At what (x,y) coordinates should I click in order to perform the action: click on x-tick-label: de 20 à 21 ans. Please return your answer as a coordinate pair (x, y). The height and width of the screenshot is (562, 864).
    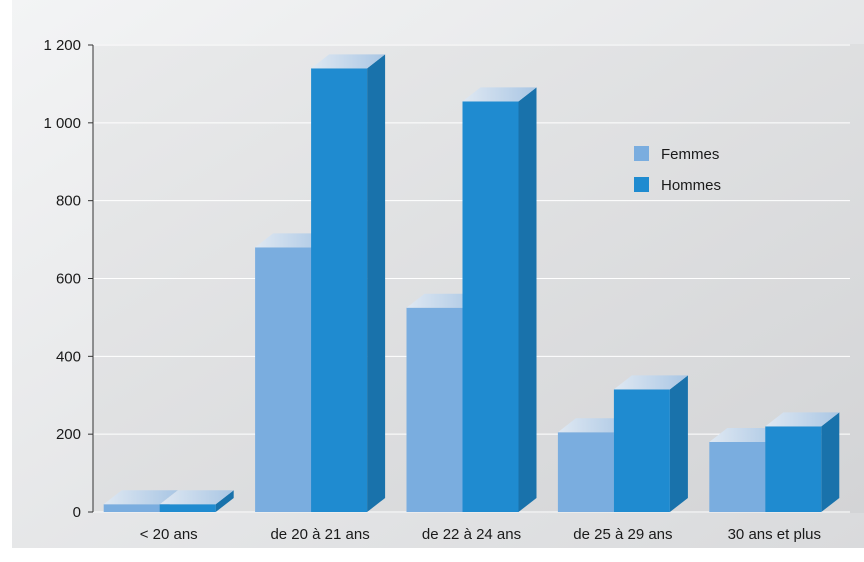
    Looking at the image, I should click on (319, 534).